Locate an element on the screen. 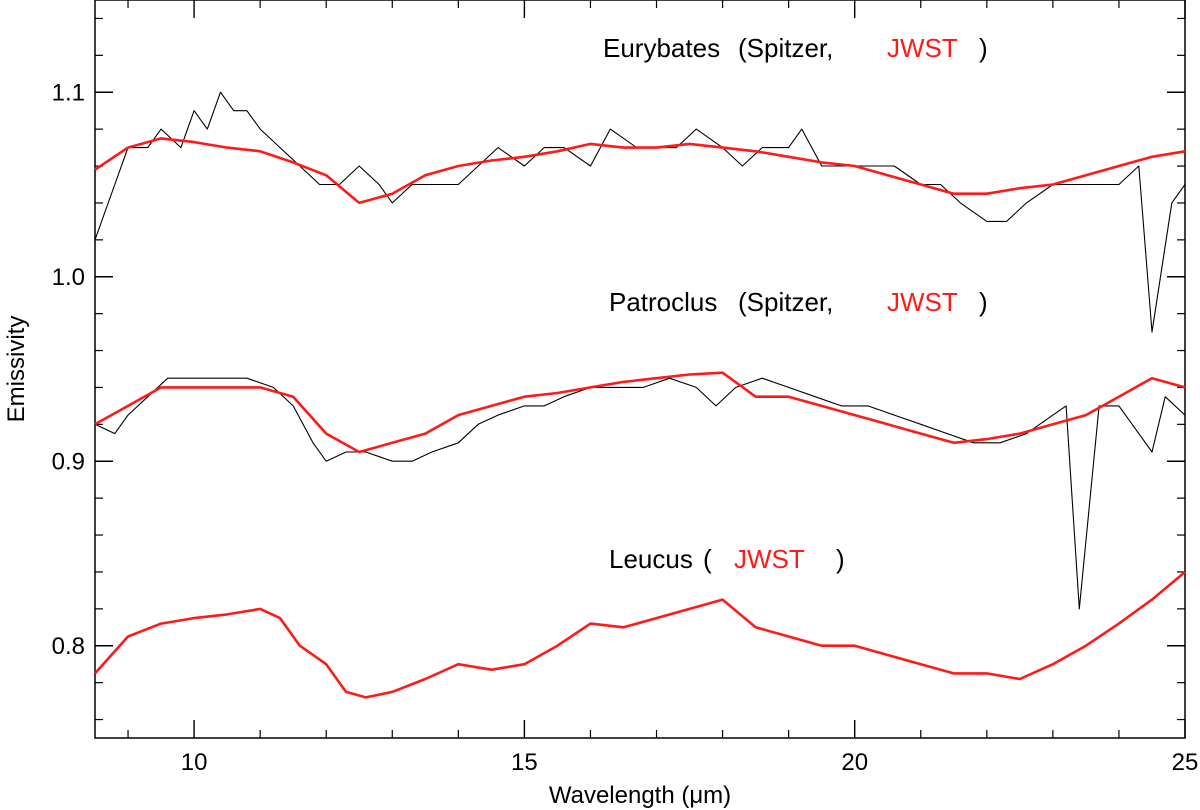 Image resolution: width=1200 pixels, height=810 pixels. annotation-patroclus-open: (Spitzer, is located at coordinates (785, 302).